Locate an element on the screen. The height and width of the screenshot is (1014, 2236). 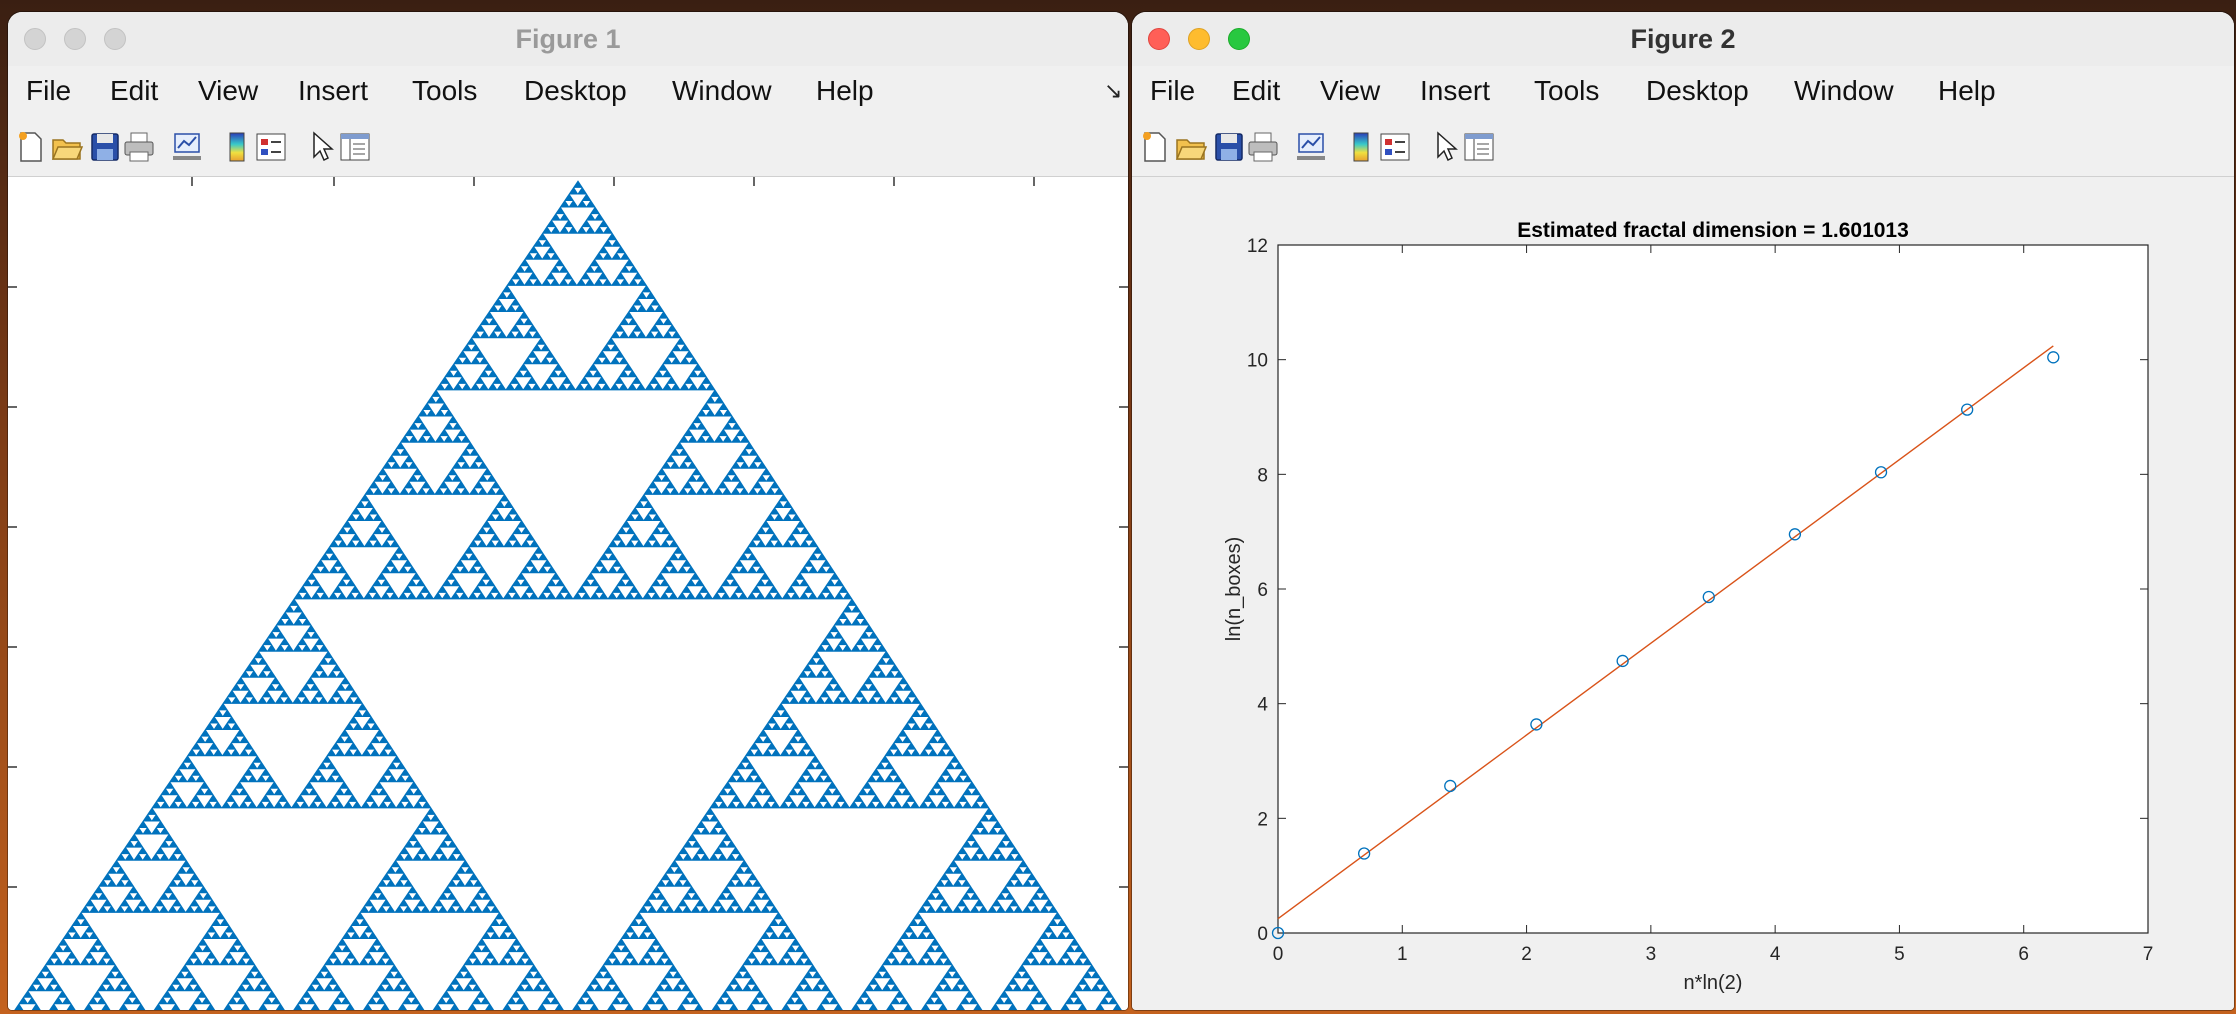
window-title: Figure 1 is located at coordinates (568, 39).